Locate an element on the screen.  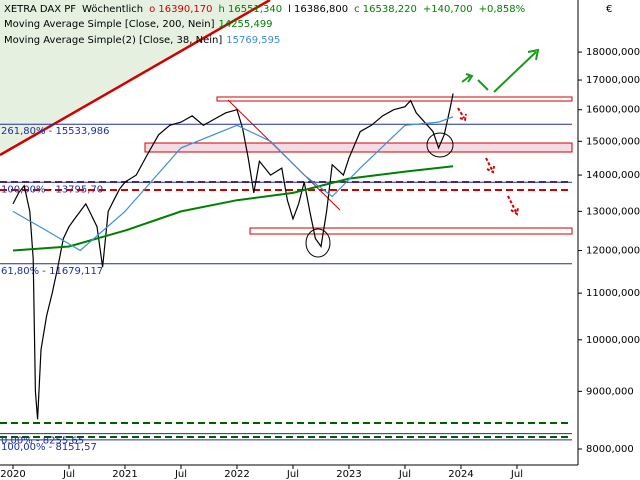
series-line is located at coordinates (233, 208).